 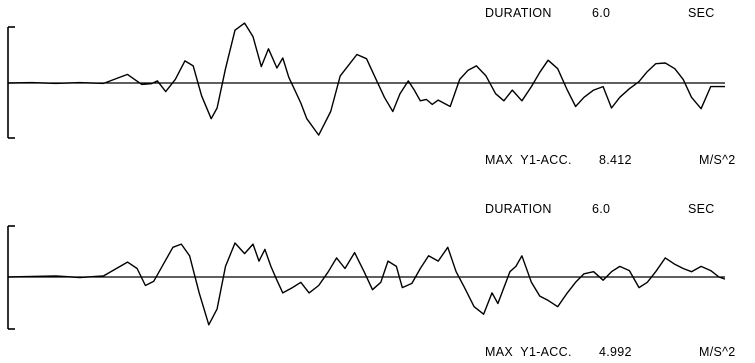 I want to click on duration-value-2: 6.0, so click(x=601, y=209).